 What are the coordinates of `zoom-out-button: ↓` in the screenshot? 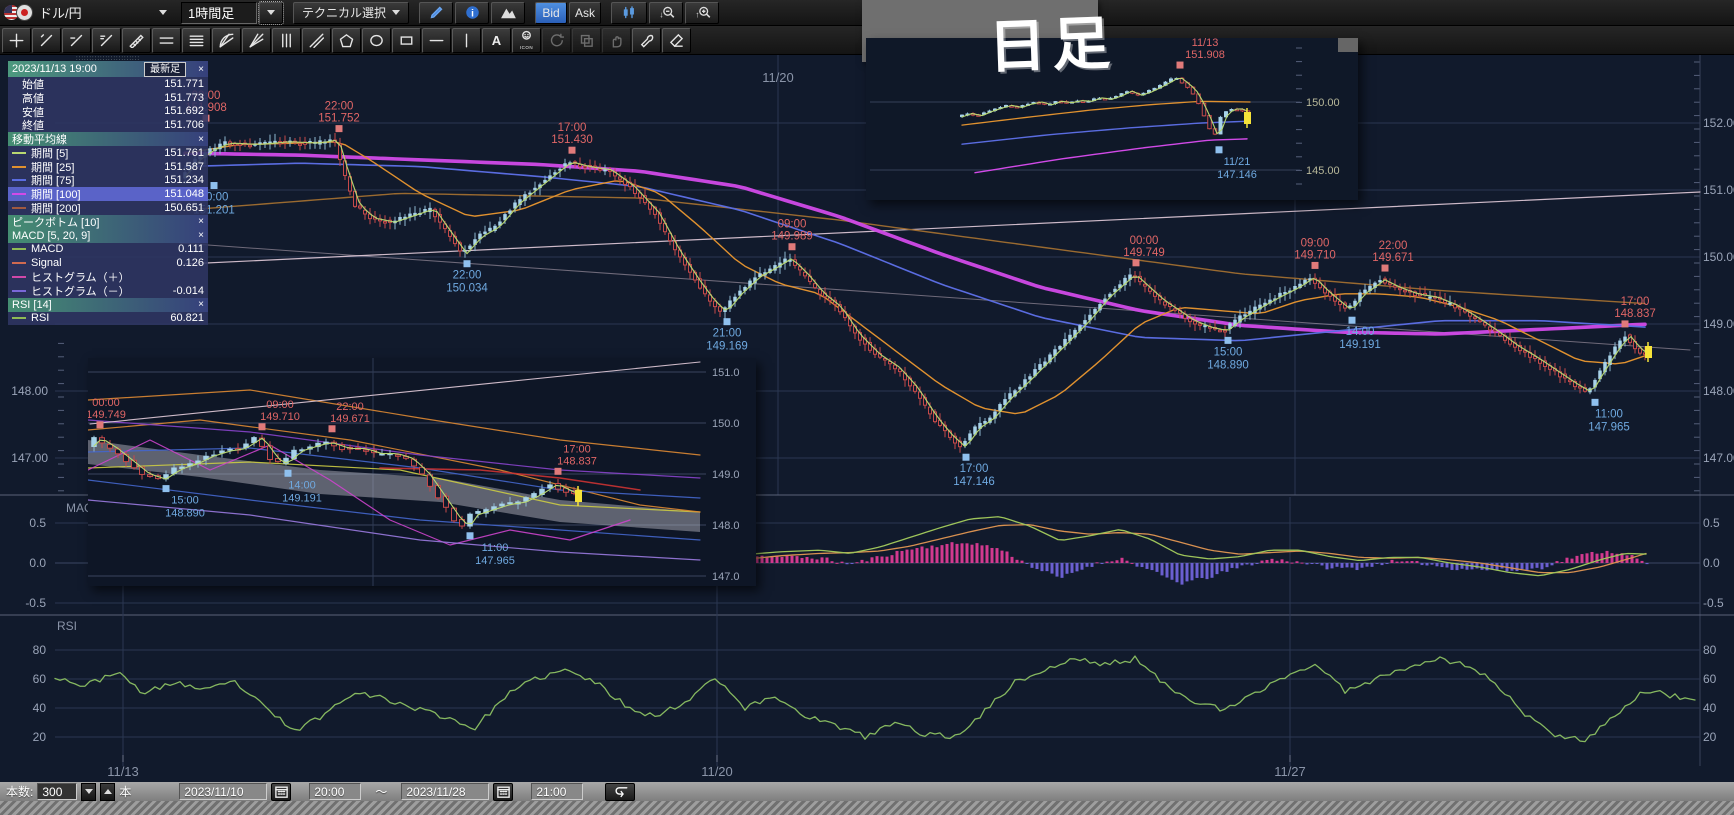 It's located at (666, 12).